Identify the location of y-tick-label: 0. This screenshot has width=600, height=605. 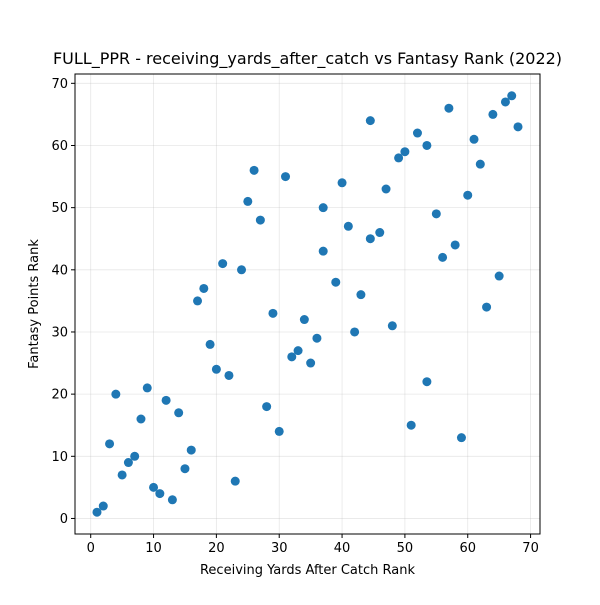
(64, 519).